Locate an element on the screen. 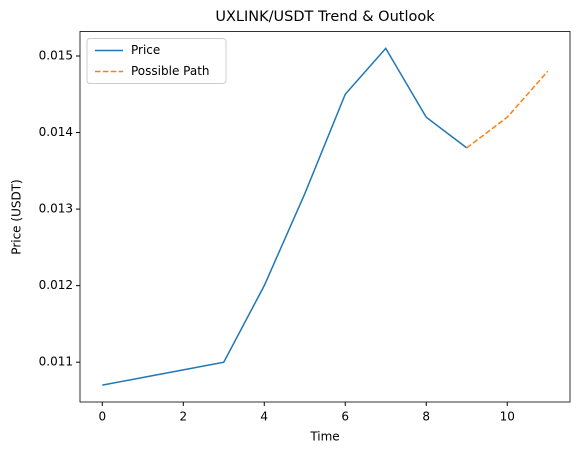 The image size is (584, 459). chart-title: UXLINK/USDT Trend & Outlook is located at coordinates (325, 17).